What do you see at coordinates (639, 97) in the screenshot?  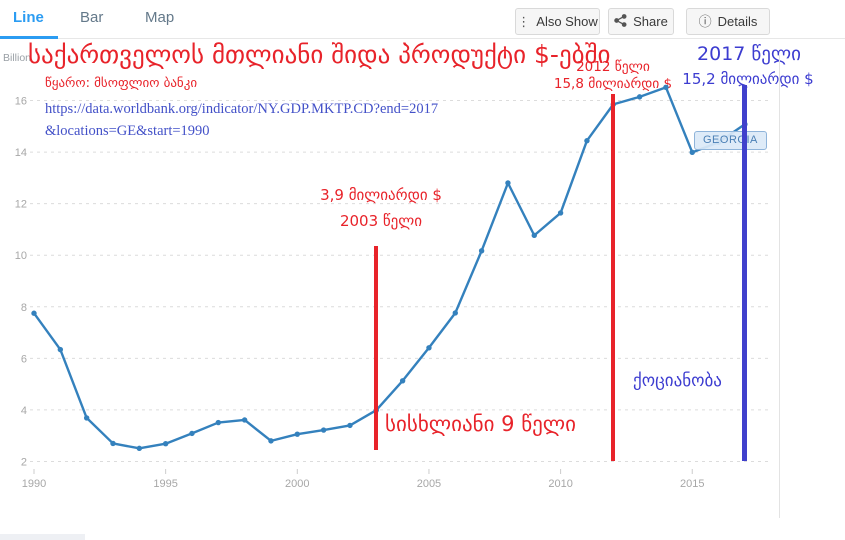 I see `data-point-2013` at bounding box center [639, 97].